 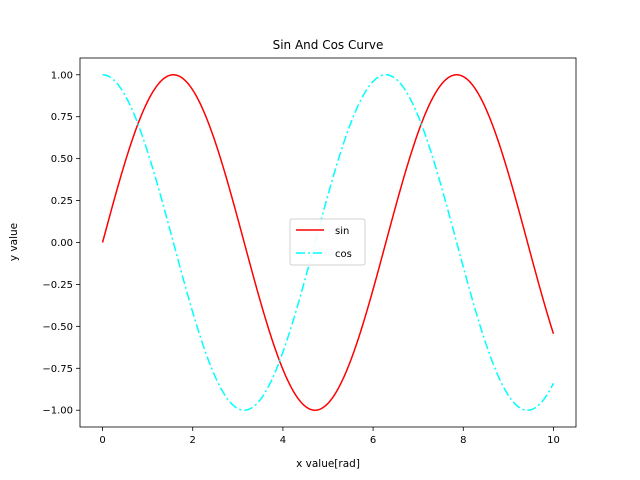 What do you see at coordinates (193, 440) in the screenshot?
I see `x-tick-label: 2` at bounding box center [193, 440].